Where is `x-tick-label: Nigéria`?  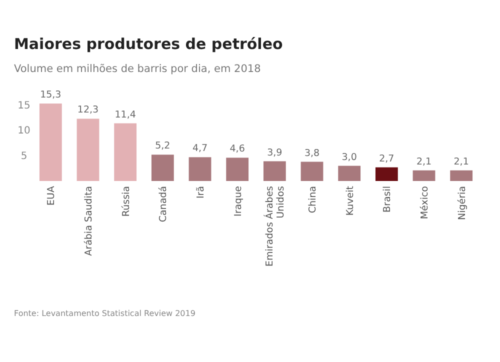 x-tick-label: Nigéria is located at coordinates (462, 203).